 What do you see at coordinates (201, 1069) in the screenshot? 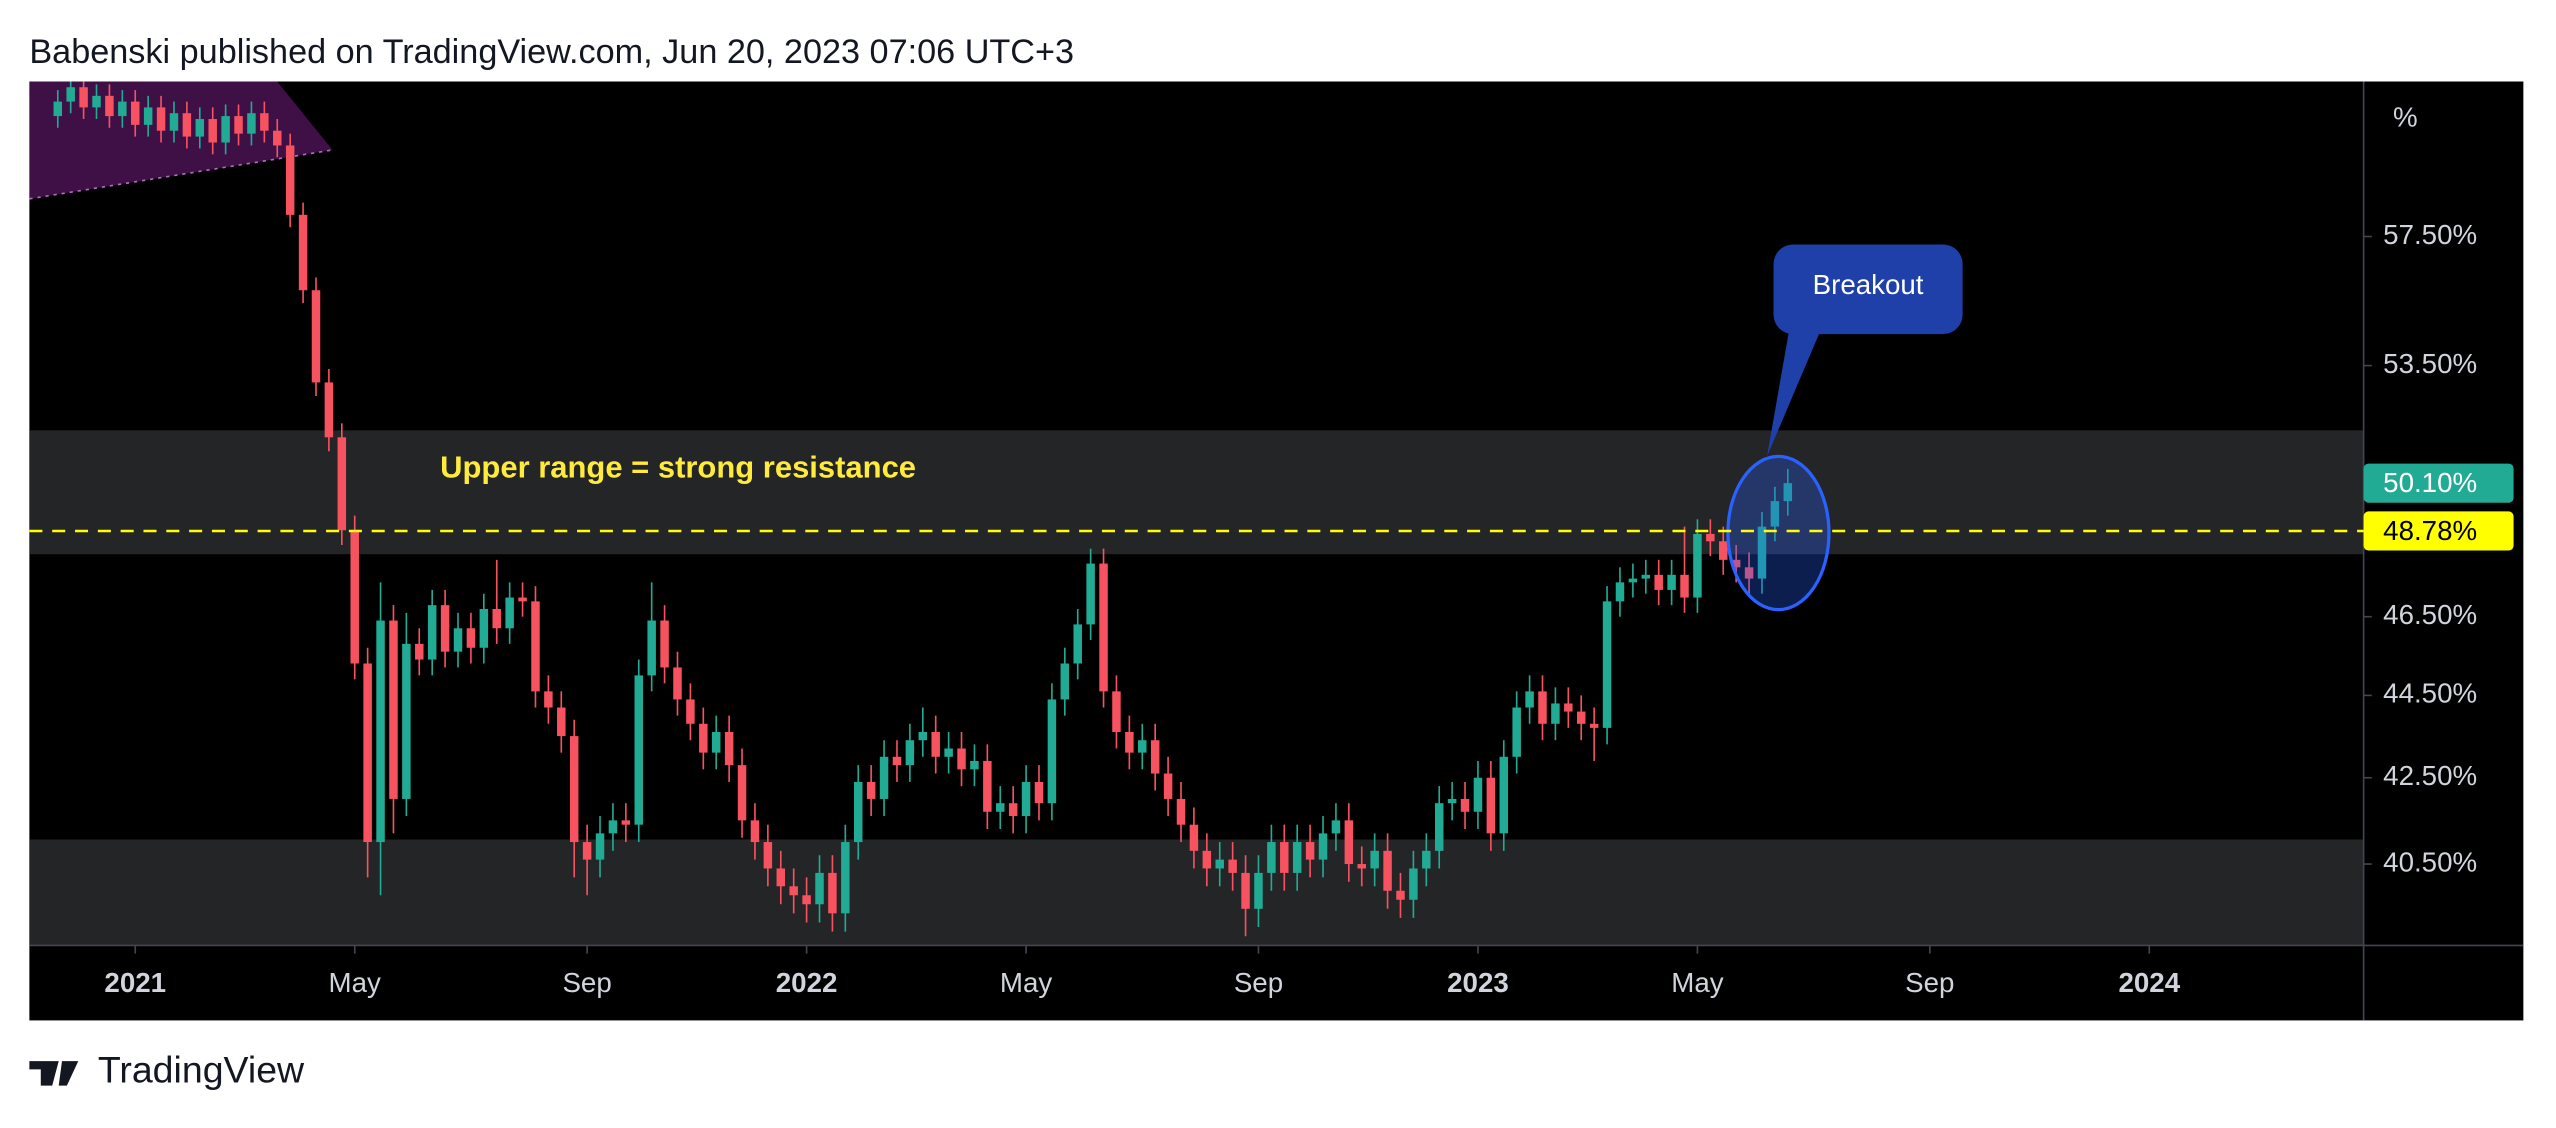
I see `footer: TradingView` at bounding box center [201, 1069].